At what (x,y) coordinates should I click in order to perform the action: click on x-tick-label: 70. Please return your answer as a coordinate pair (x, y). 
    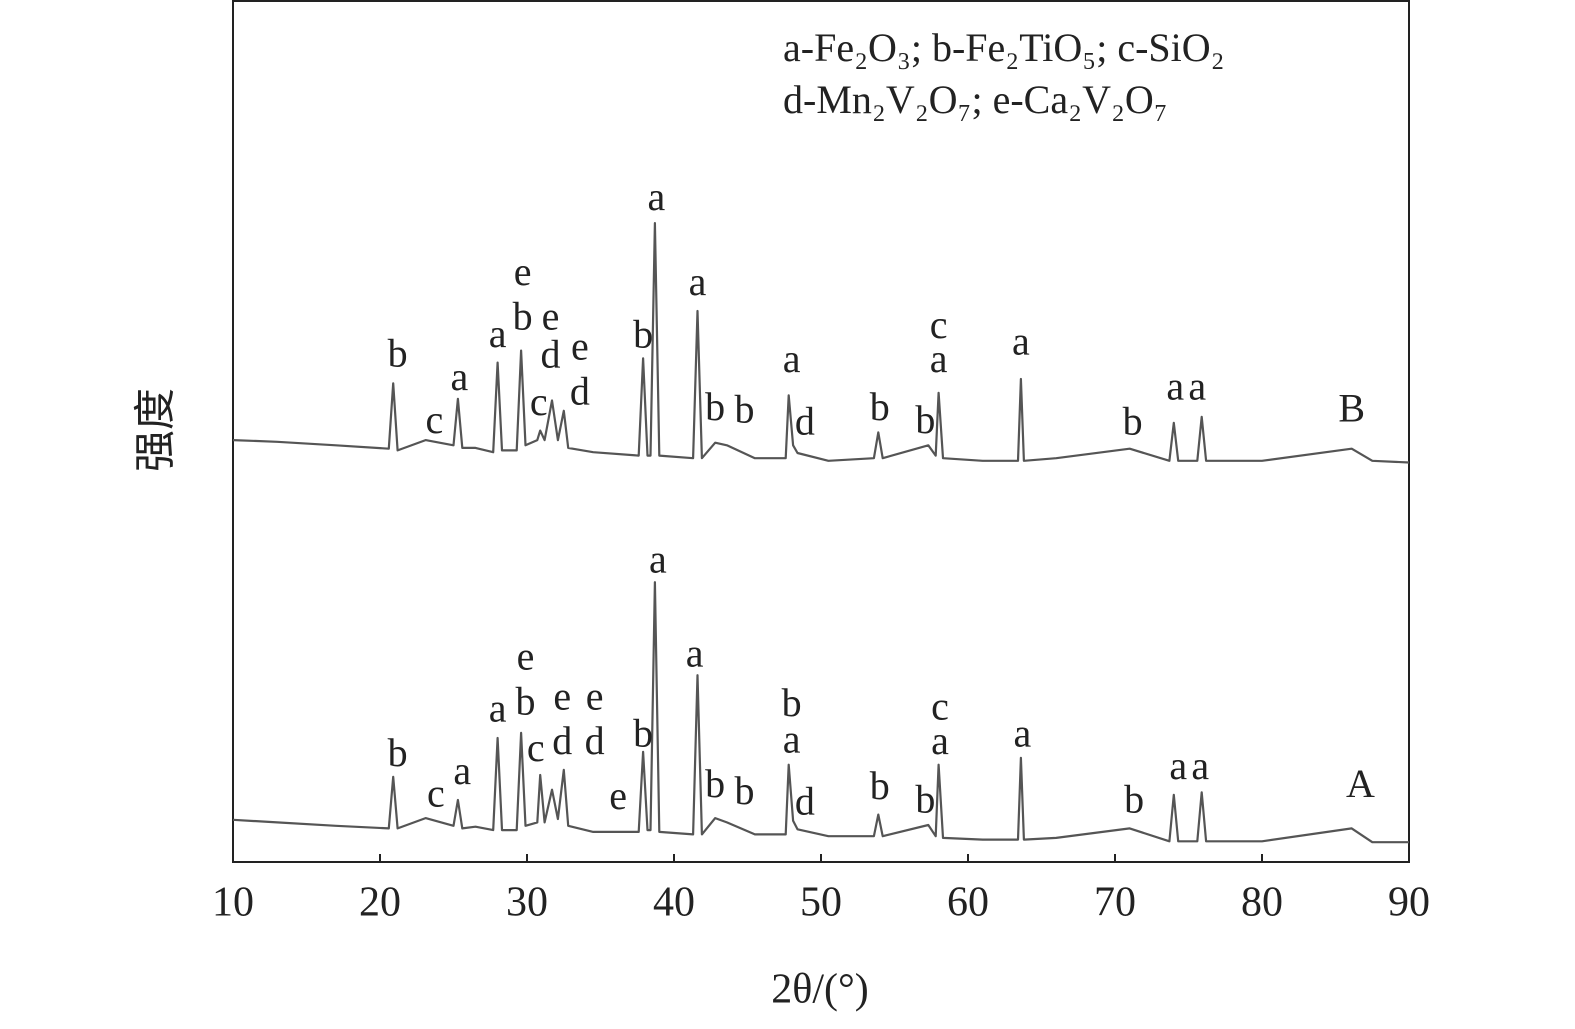
    Looking at the image, I should click on (1115, 903).